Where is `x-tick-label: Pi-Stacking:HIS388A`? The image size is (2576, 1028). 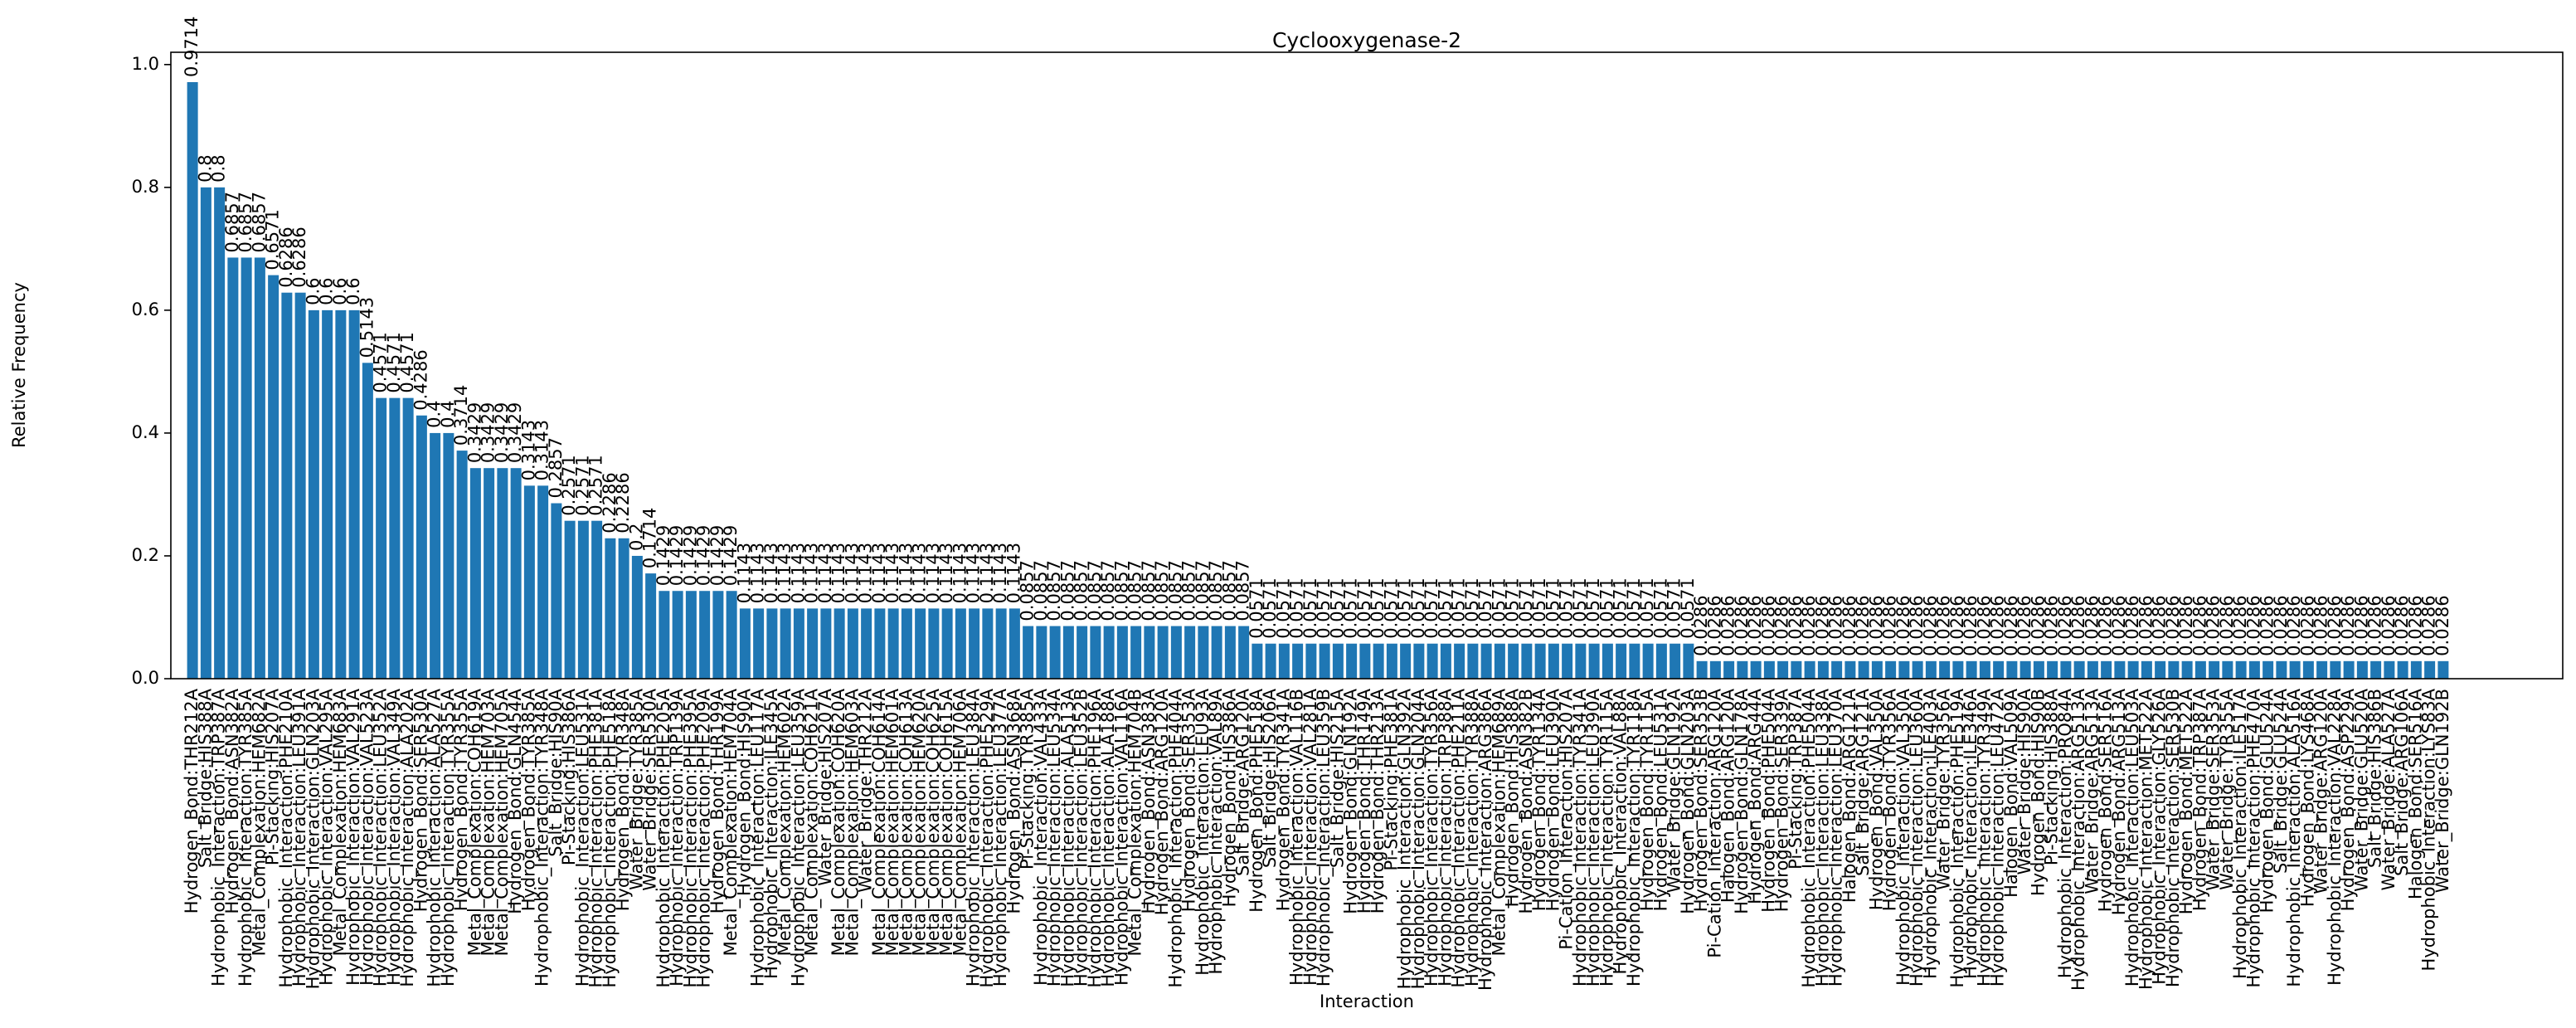
x-tick-label: Pi-Stacking:HIS388A is located at coordinates (2052, 776).